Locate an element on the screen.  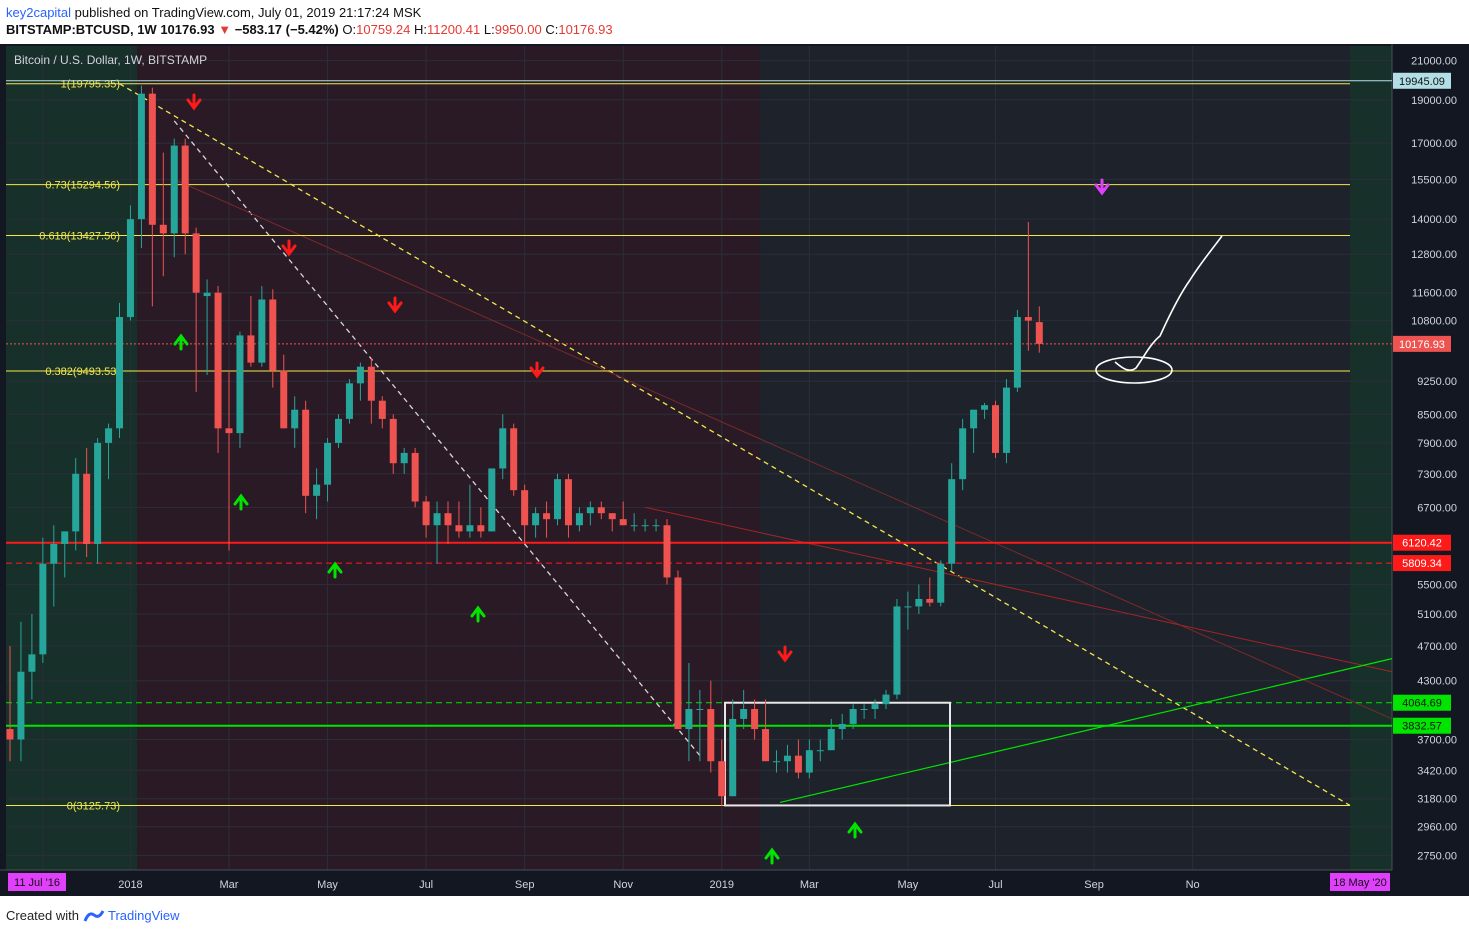
ohlc-low-label: L: is located at coordinates (489, 29).